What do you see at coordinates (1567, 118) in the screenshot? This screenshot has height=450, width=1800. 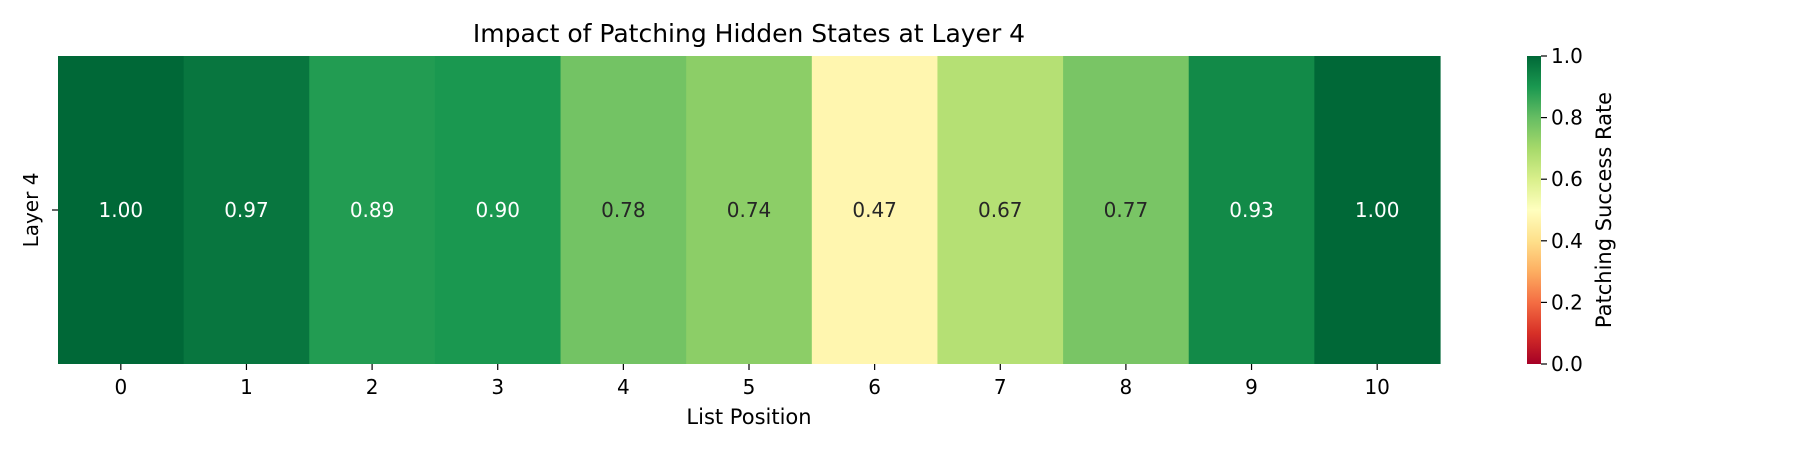 I see `colorbar-tick-label: 0.8` at bounding box center [1567, 118].